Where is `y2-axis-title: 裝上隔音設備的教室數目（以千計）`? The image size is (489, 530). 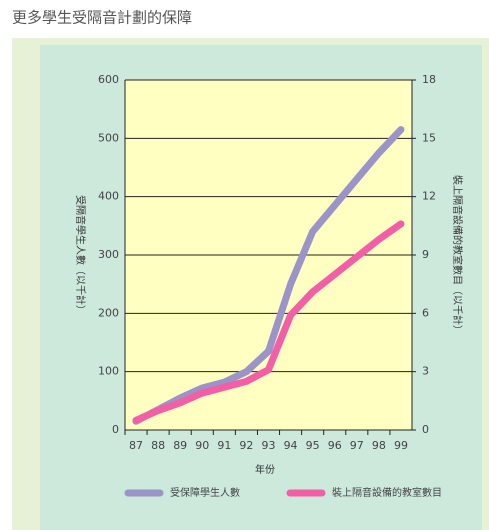 y2-axis-title: 裝上隔音設備的教室數目（以千計） is located at coordinates (457, 255).